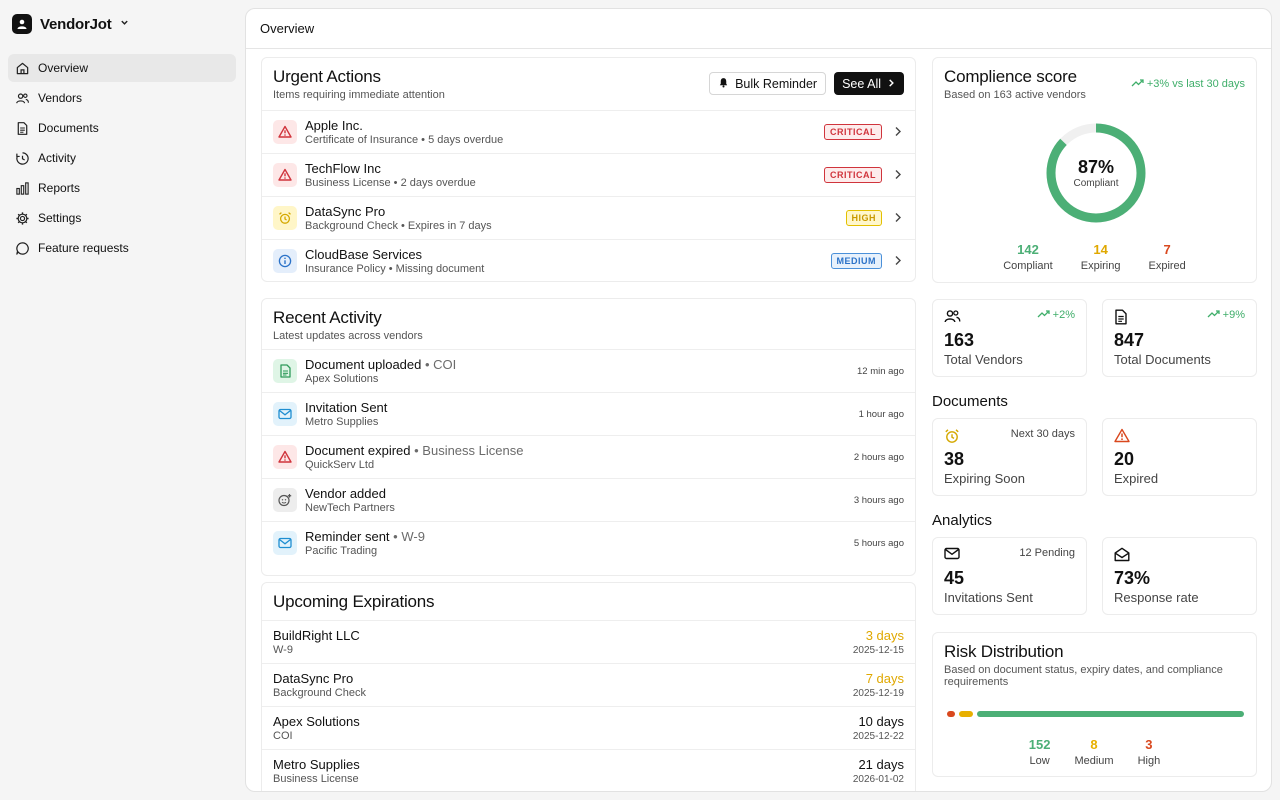  I want to click on risk-title: Risk Distribution, so click(1004, 651).